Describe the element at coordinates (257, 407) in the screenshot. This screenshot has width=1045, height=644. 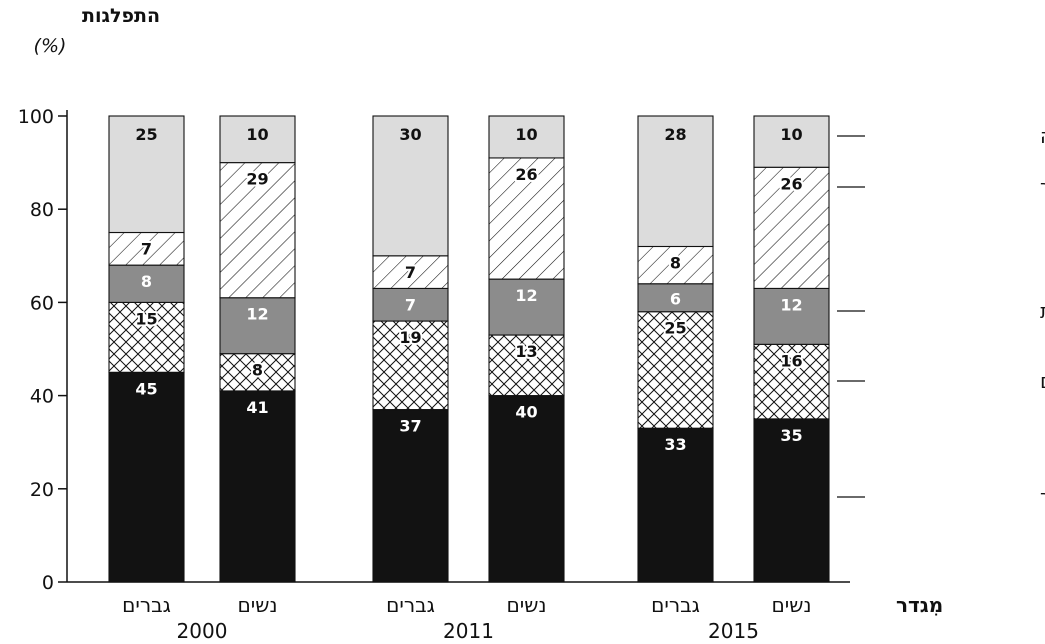
I see `value-label: 41` at that location.